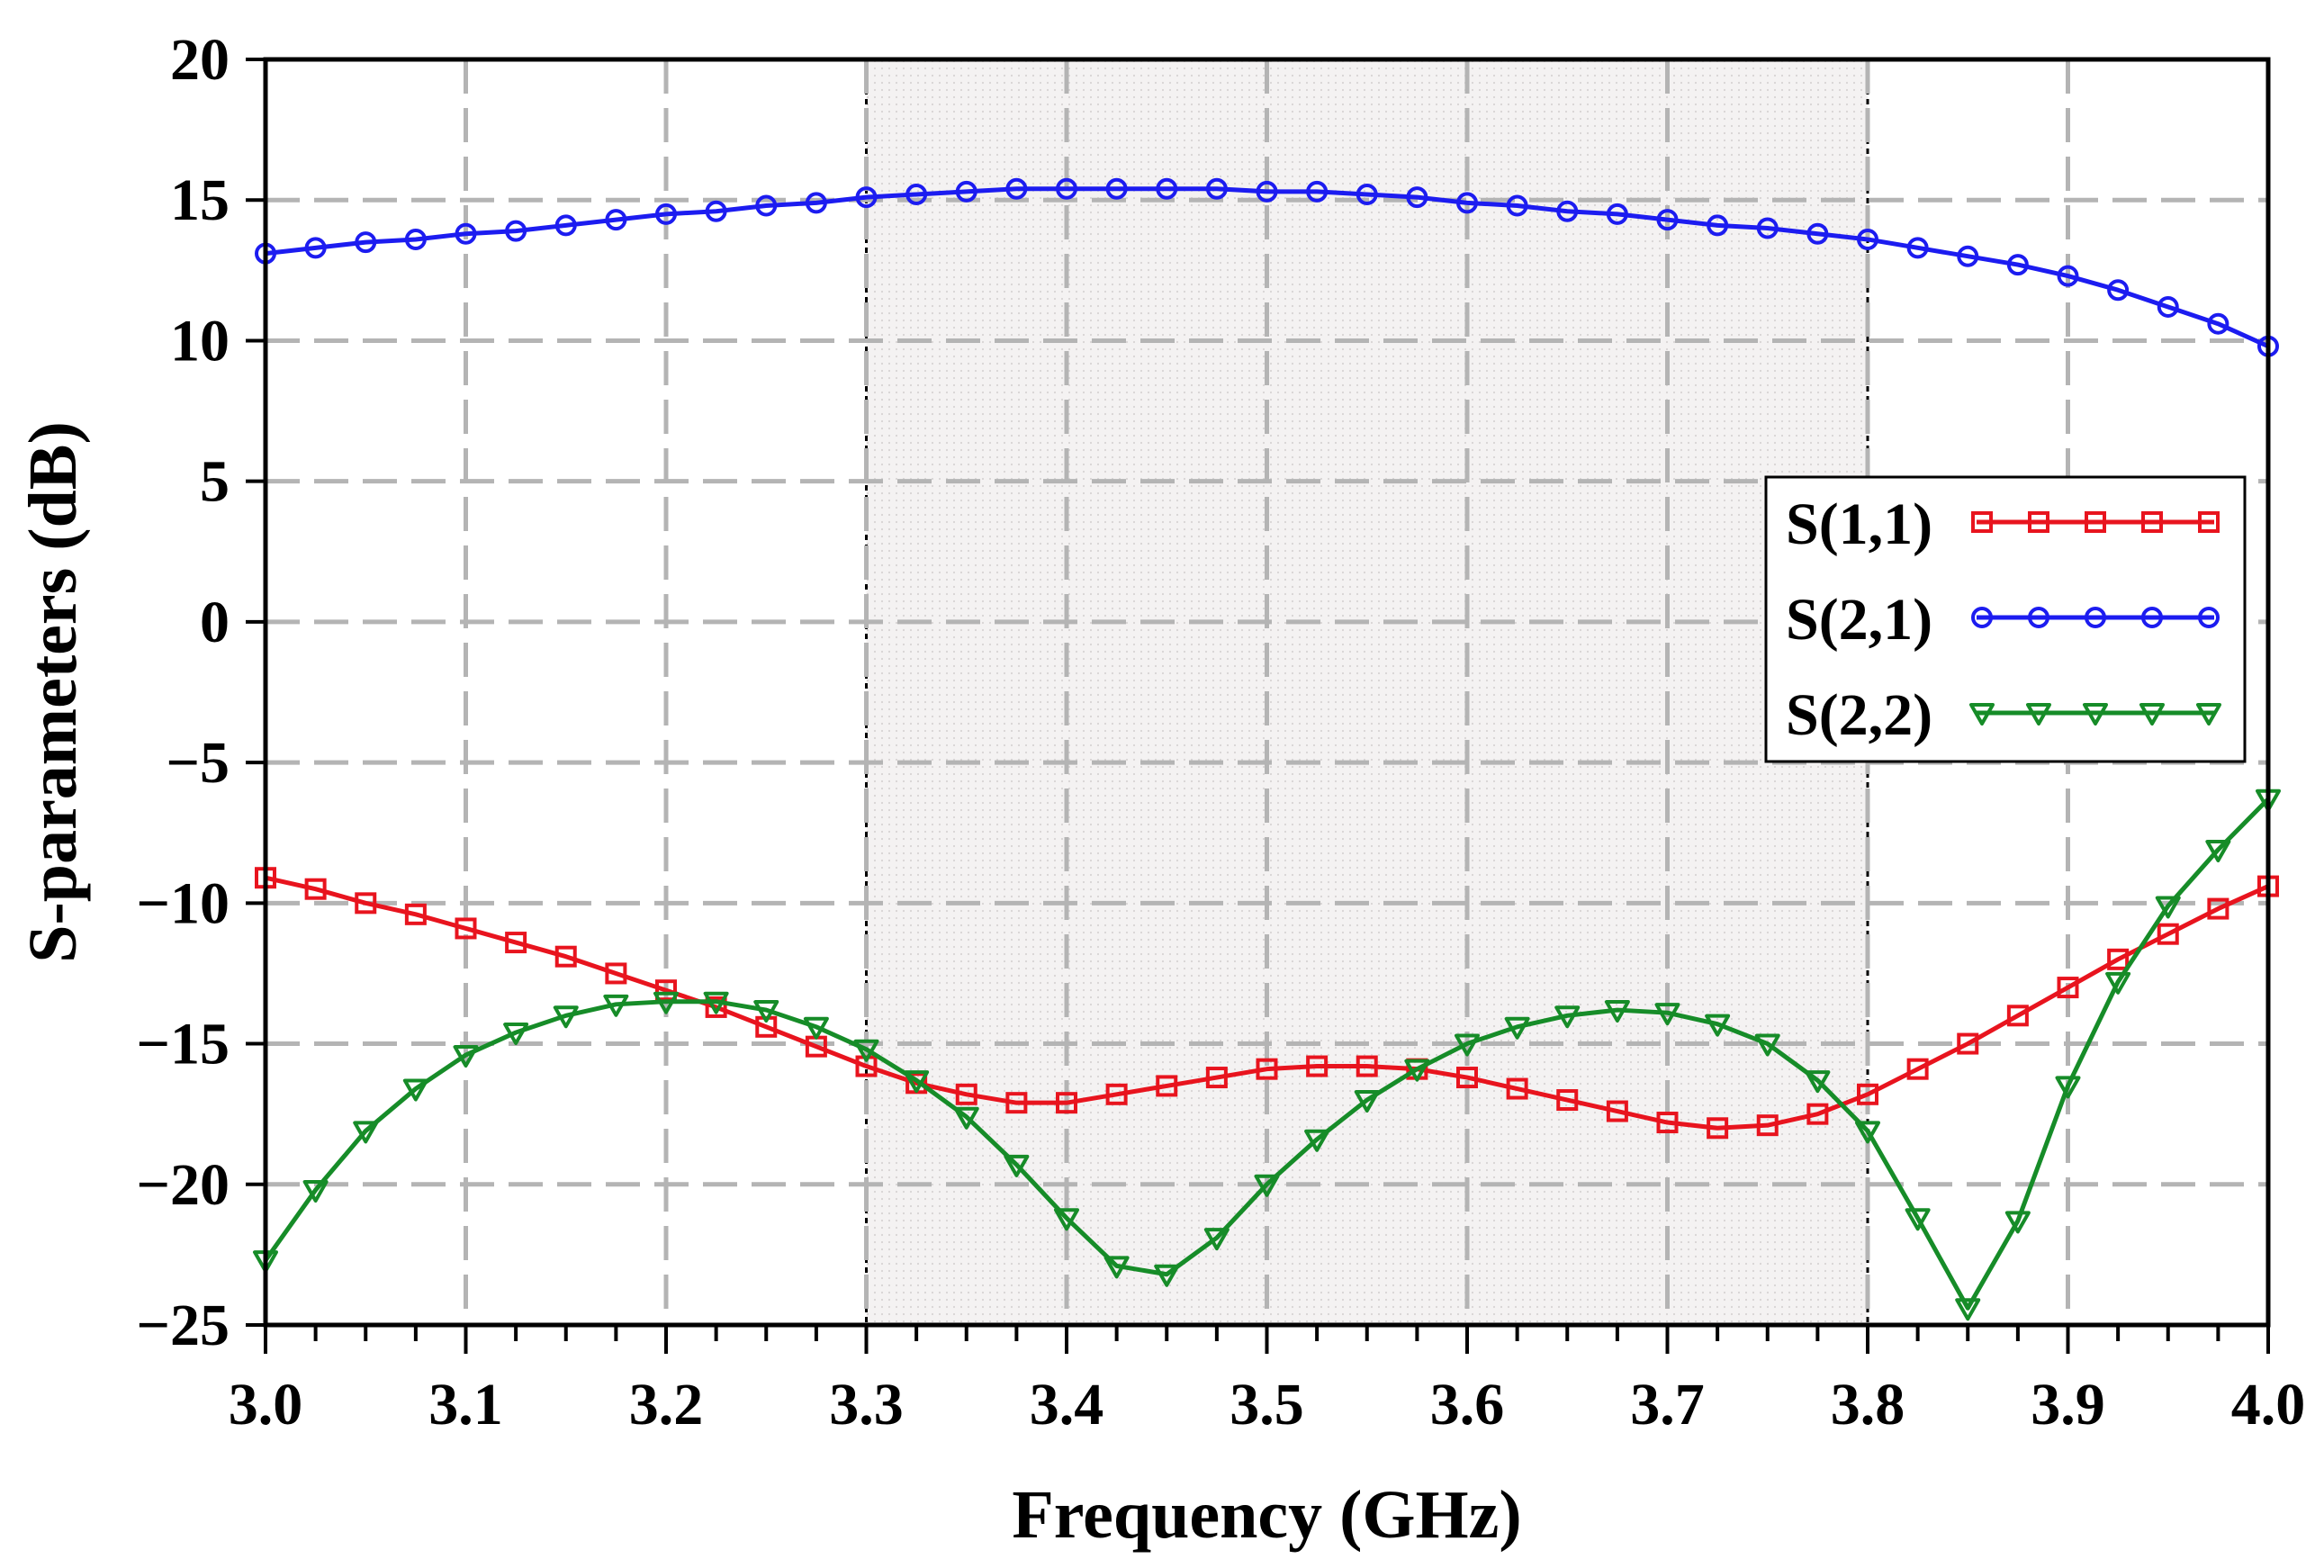 The height and width of the screenshot is (1568, 2324). Describe the element at coordinates (198, 763) in the screenshot. I see `y-tick-label: −5` at that location.